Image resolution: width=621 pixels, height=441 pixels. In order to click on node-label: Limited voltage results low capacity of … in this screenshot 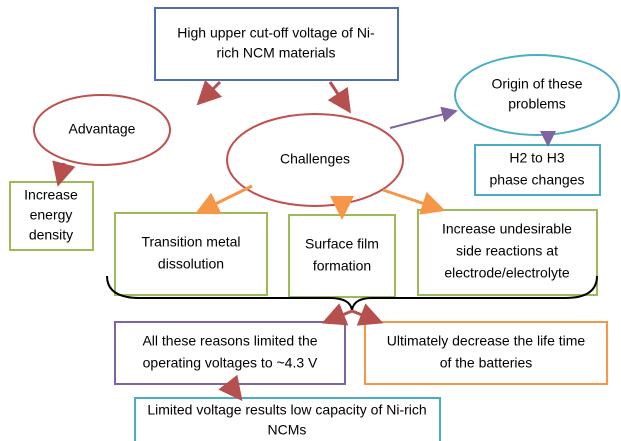, I will do `click(286, 410)`.